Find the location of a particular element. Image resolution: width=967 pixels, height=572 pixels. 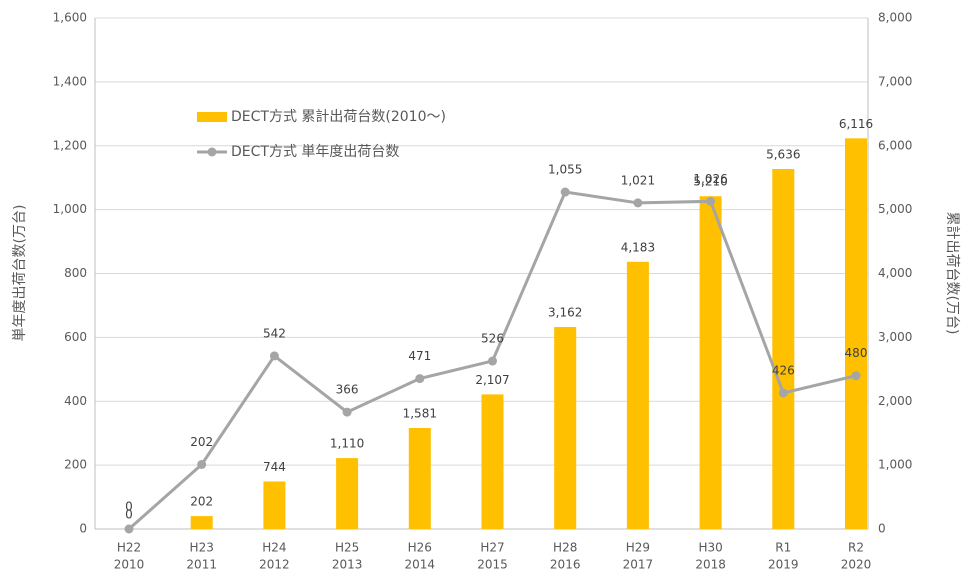

x-tick-label: R2 is located at coordinates (856, 548).